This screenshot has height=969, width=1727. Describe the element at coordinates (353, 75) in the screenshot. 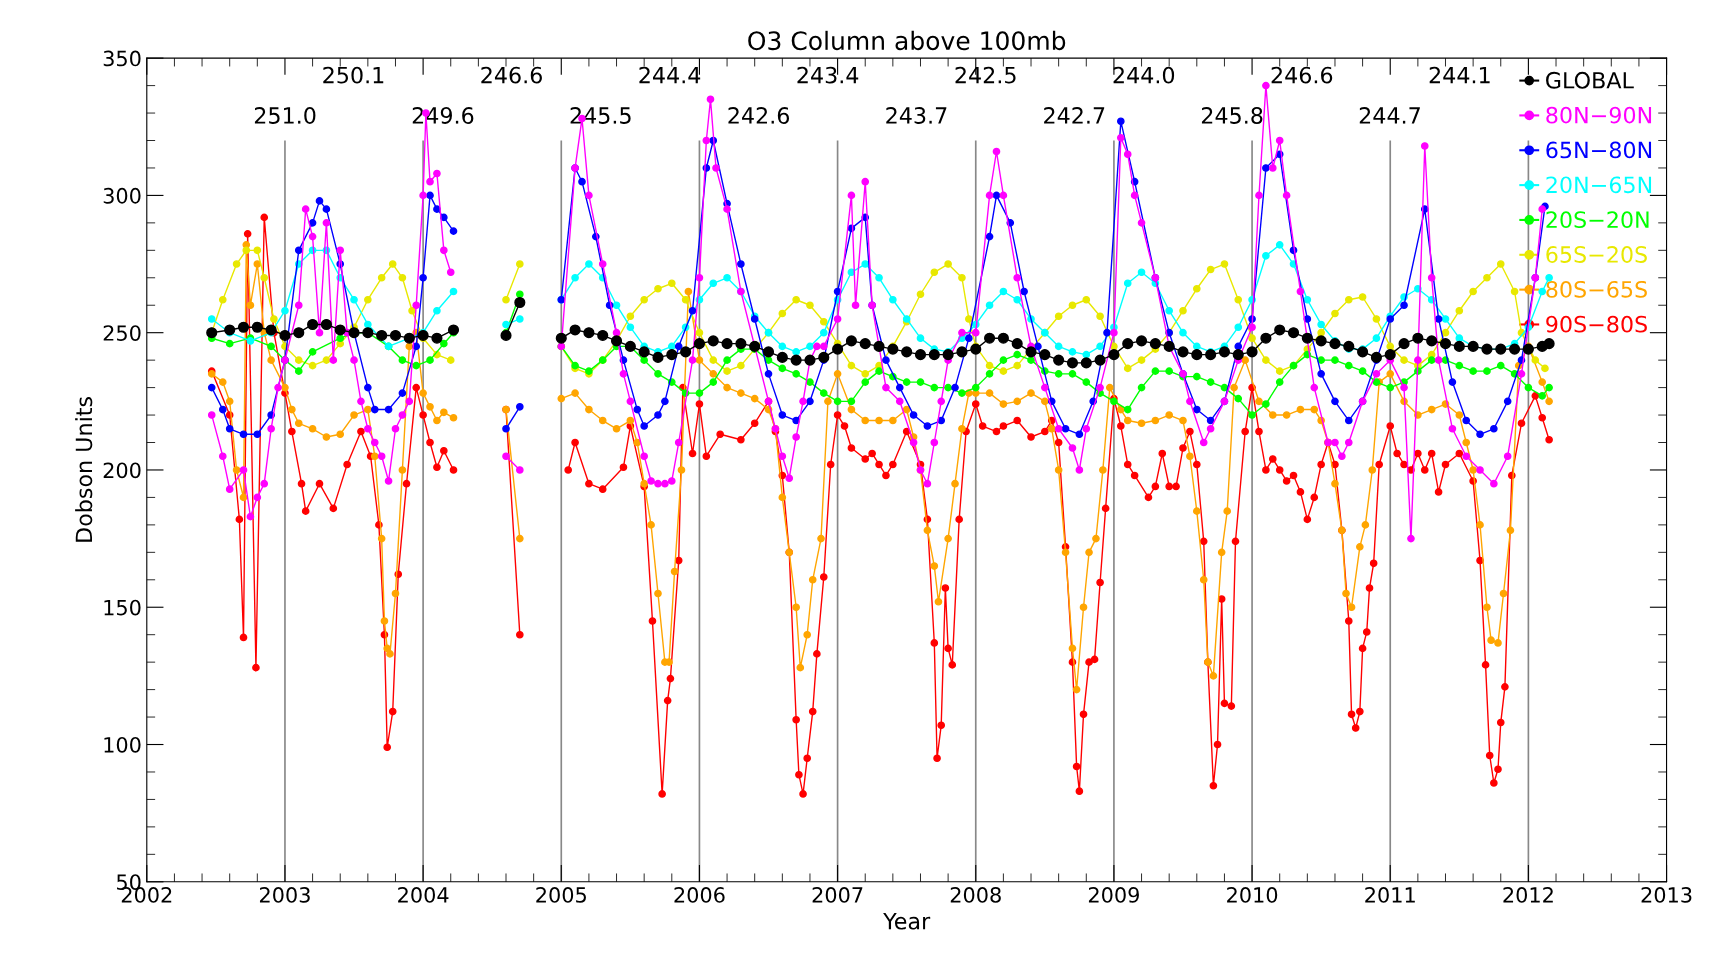

I see `annotation: 250.1` at that location.